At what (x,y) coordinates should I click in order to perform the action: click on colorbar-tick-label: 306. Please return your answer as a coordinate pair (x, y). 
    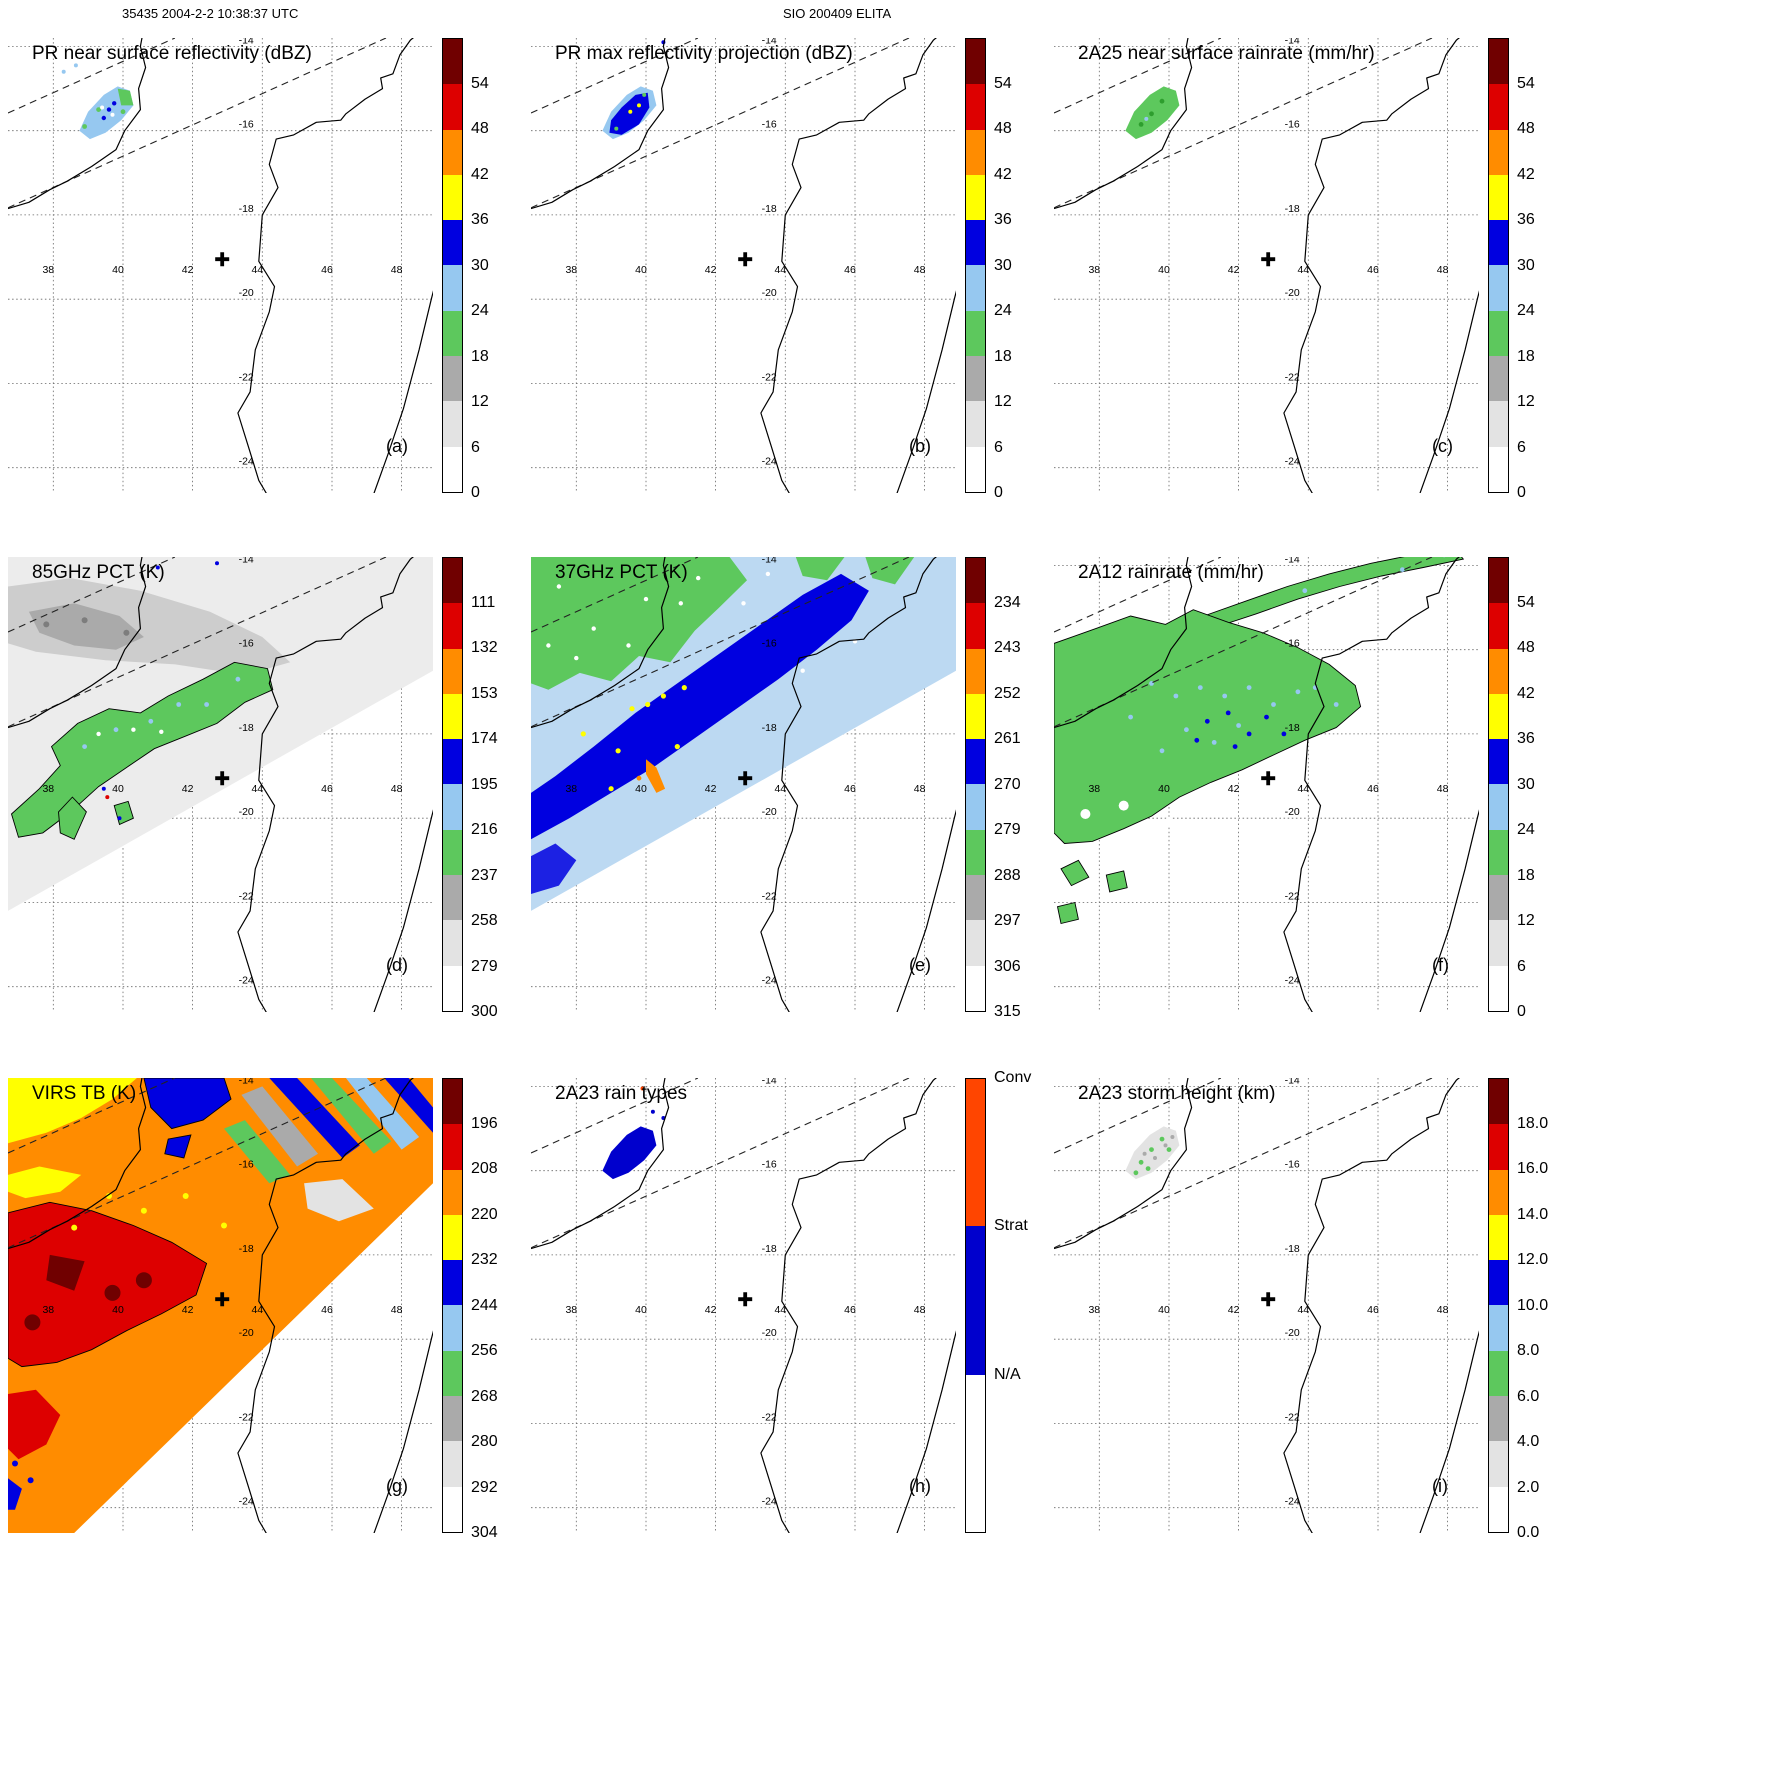
    Looking at the image, I should click on (1007, 966).